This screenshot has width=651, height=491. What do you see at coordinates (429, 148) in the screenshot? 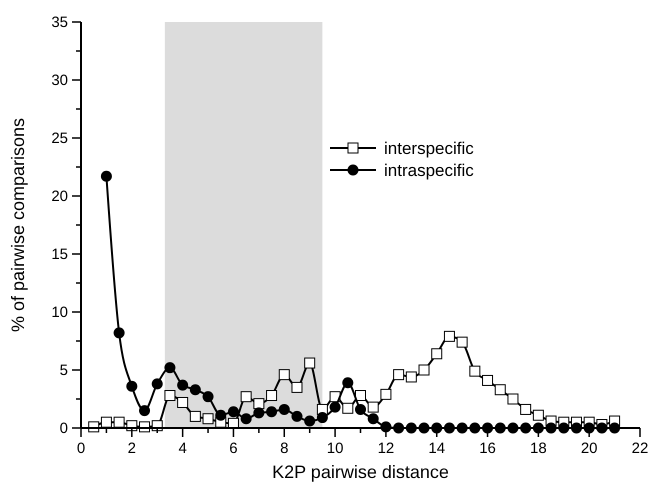
I see `legend-label: interspecific` at bounding box center [429, 148].